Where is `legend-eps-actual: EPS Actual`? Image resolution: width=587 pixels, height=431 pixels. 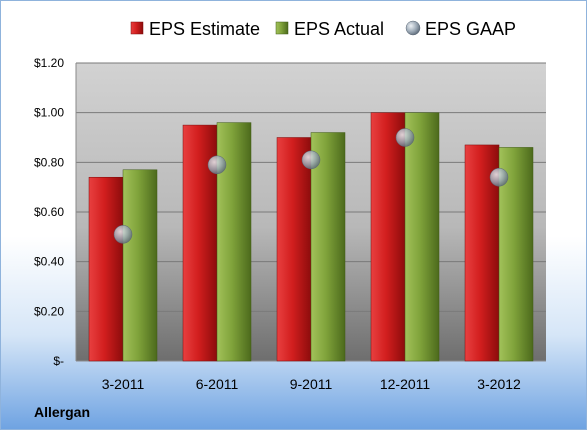 legend-eps-actual: EPS Actual is located at coordinates (329, 29).